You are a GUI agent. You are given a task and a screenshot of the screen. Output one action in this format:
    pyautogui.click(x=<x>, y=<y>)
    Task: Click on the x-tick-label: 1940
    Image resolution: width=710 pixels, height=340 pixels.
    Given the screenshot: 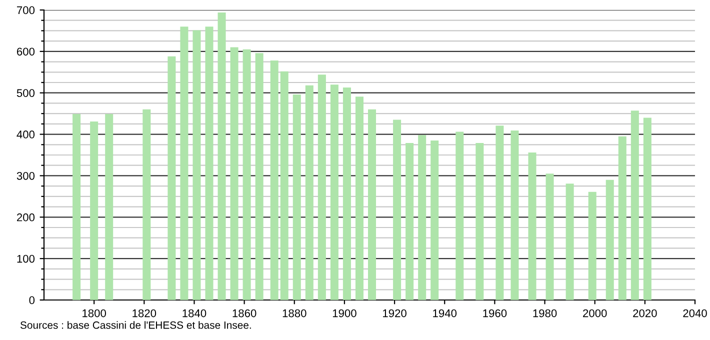 What is the action you would take?
    pyautogui.click(x=445, y=313)
    